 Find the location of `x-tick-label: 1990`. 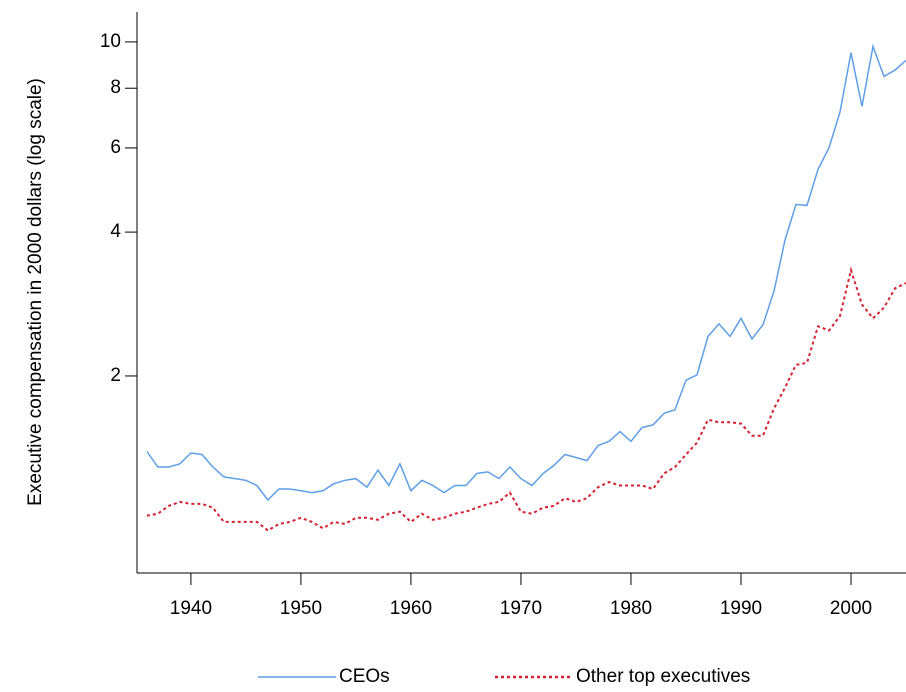

x-tick-label: 1990 is located at coordinates (741, 608).